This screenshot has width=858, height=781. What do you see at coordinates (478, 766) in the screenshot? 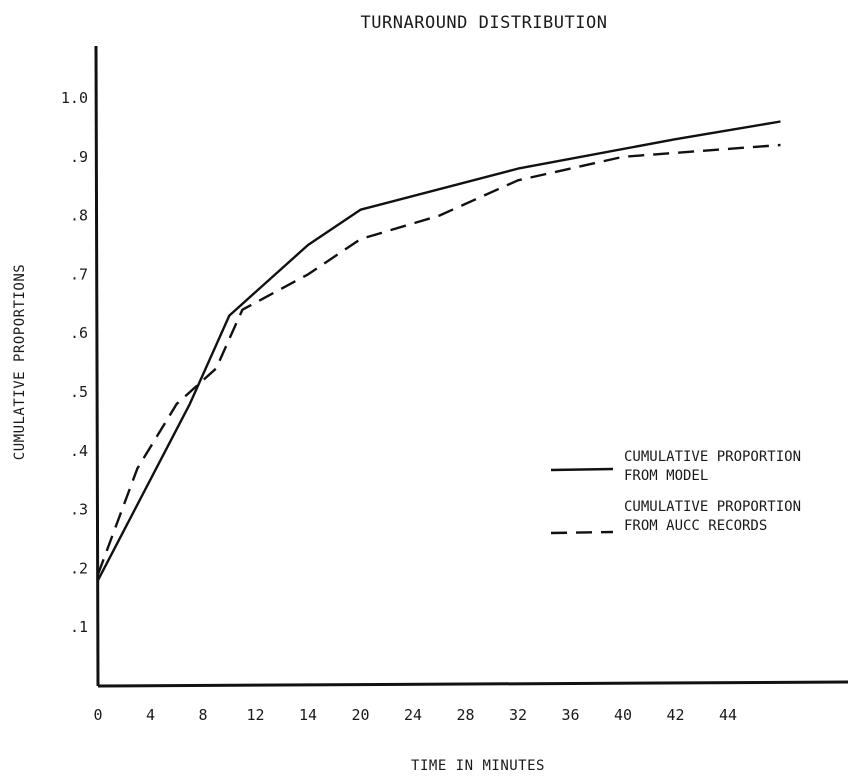
I see `x-axis-label: TIME IN MINUTES` at bounding box center [478, 766].